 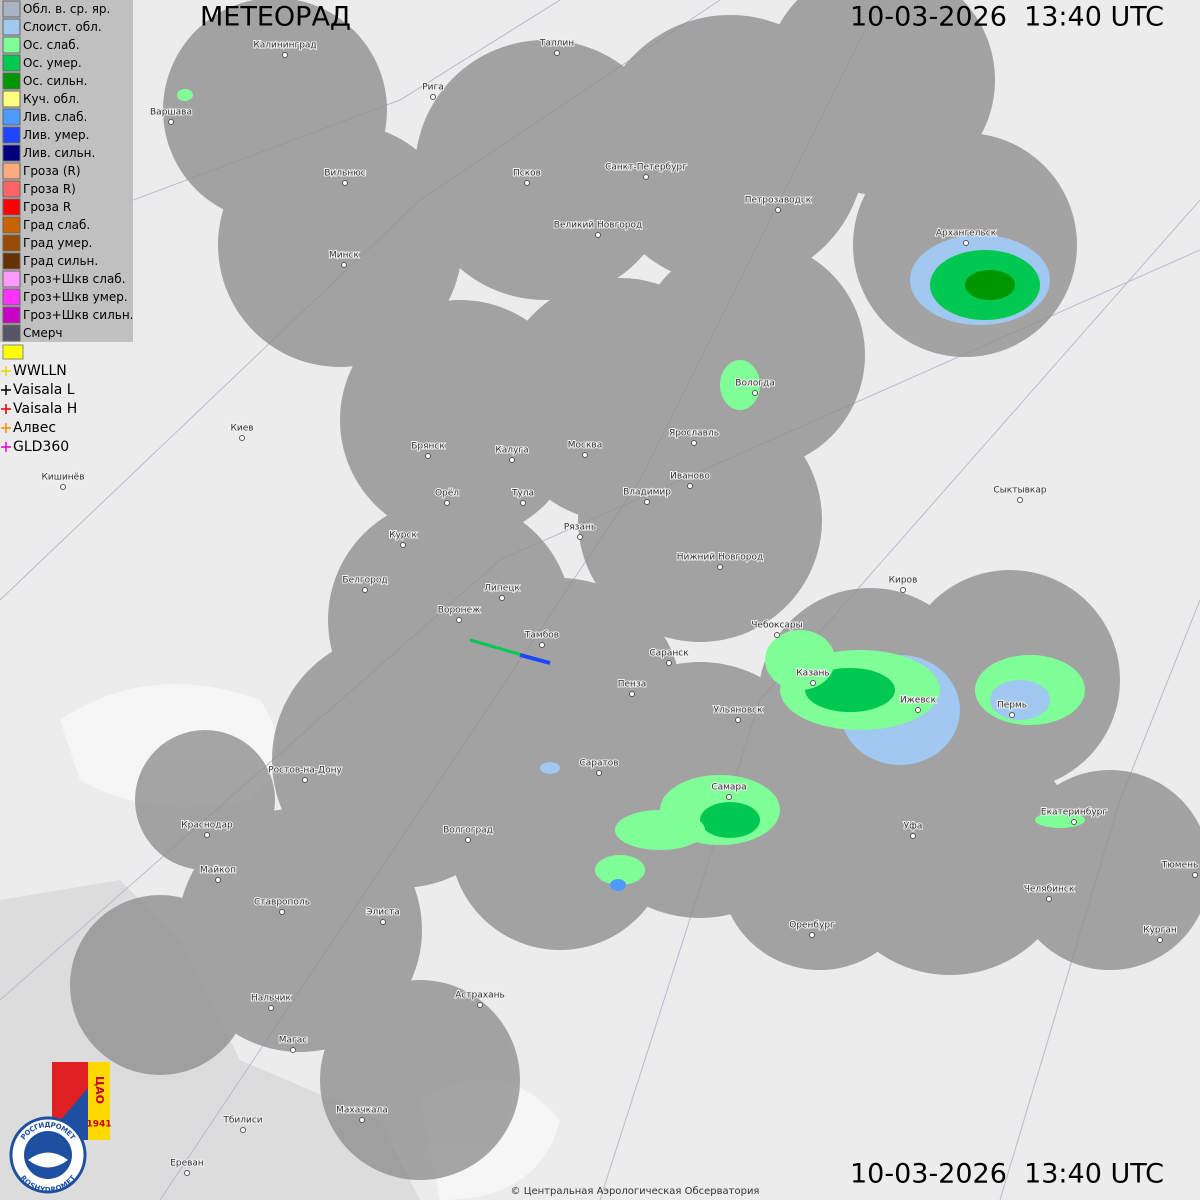 What do you see at coordinates (632, 685) in the screenshot?
I see `city-label: Пенза` at bounding box center [632, 685].